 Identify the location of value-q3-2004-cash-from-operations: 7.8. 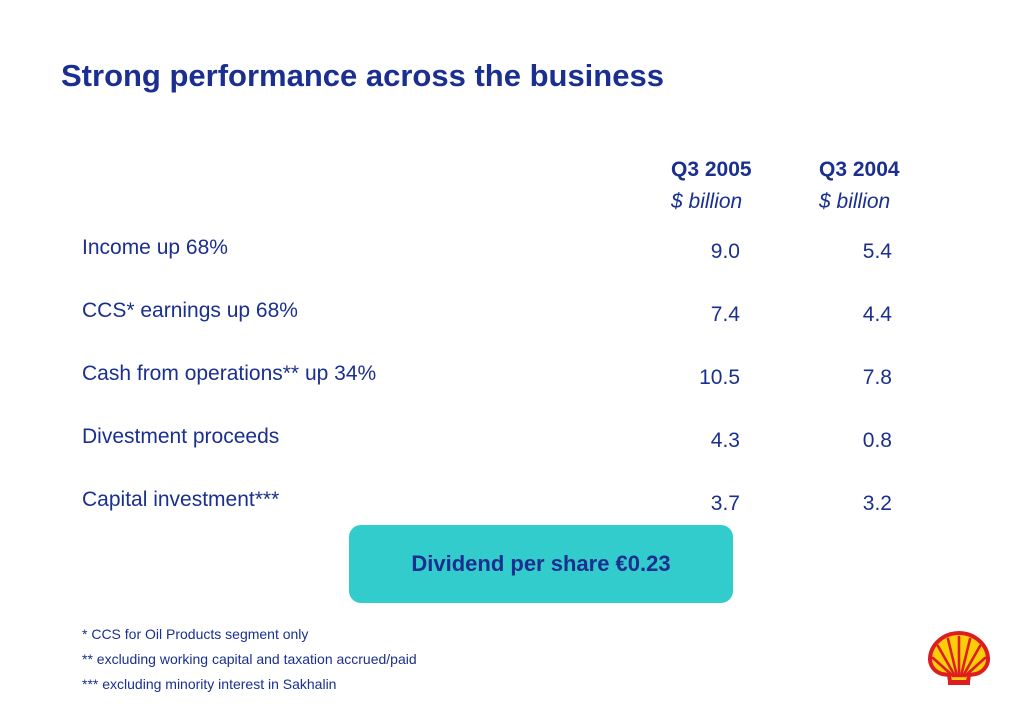
(877, 377).